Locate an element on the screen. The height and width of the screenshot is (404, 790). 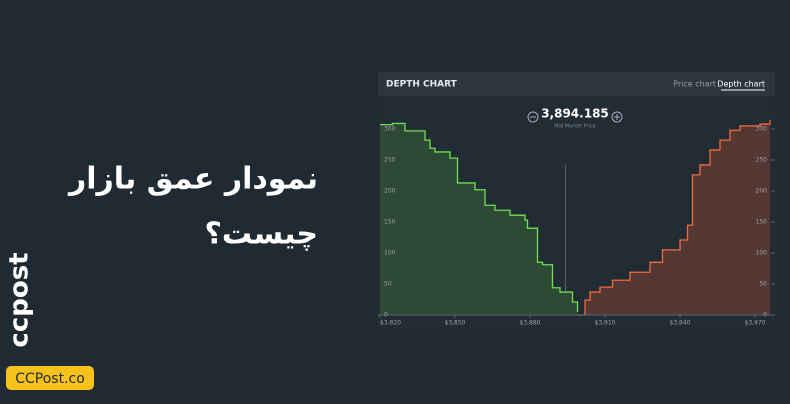
panel-header is located at coordinates (576, 84).